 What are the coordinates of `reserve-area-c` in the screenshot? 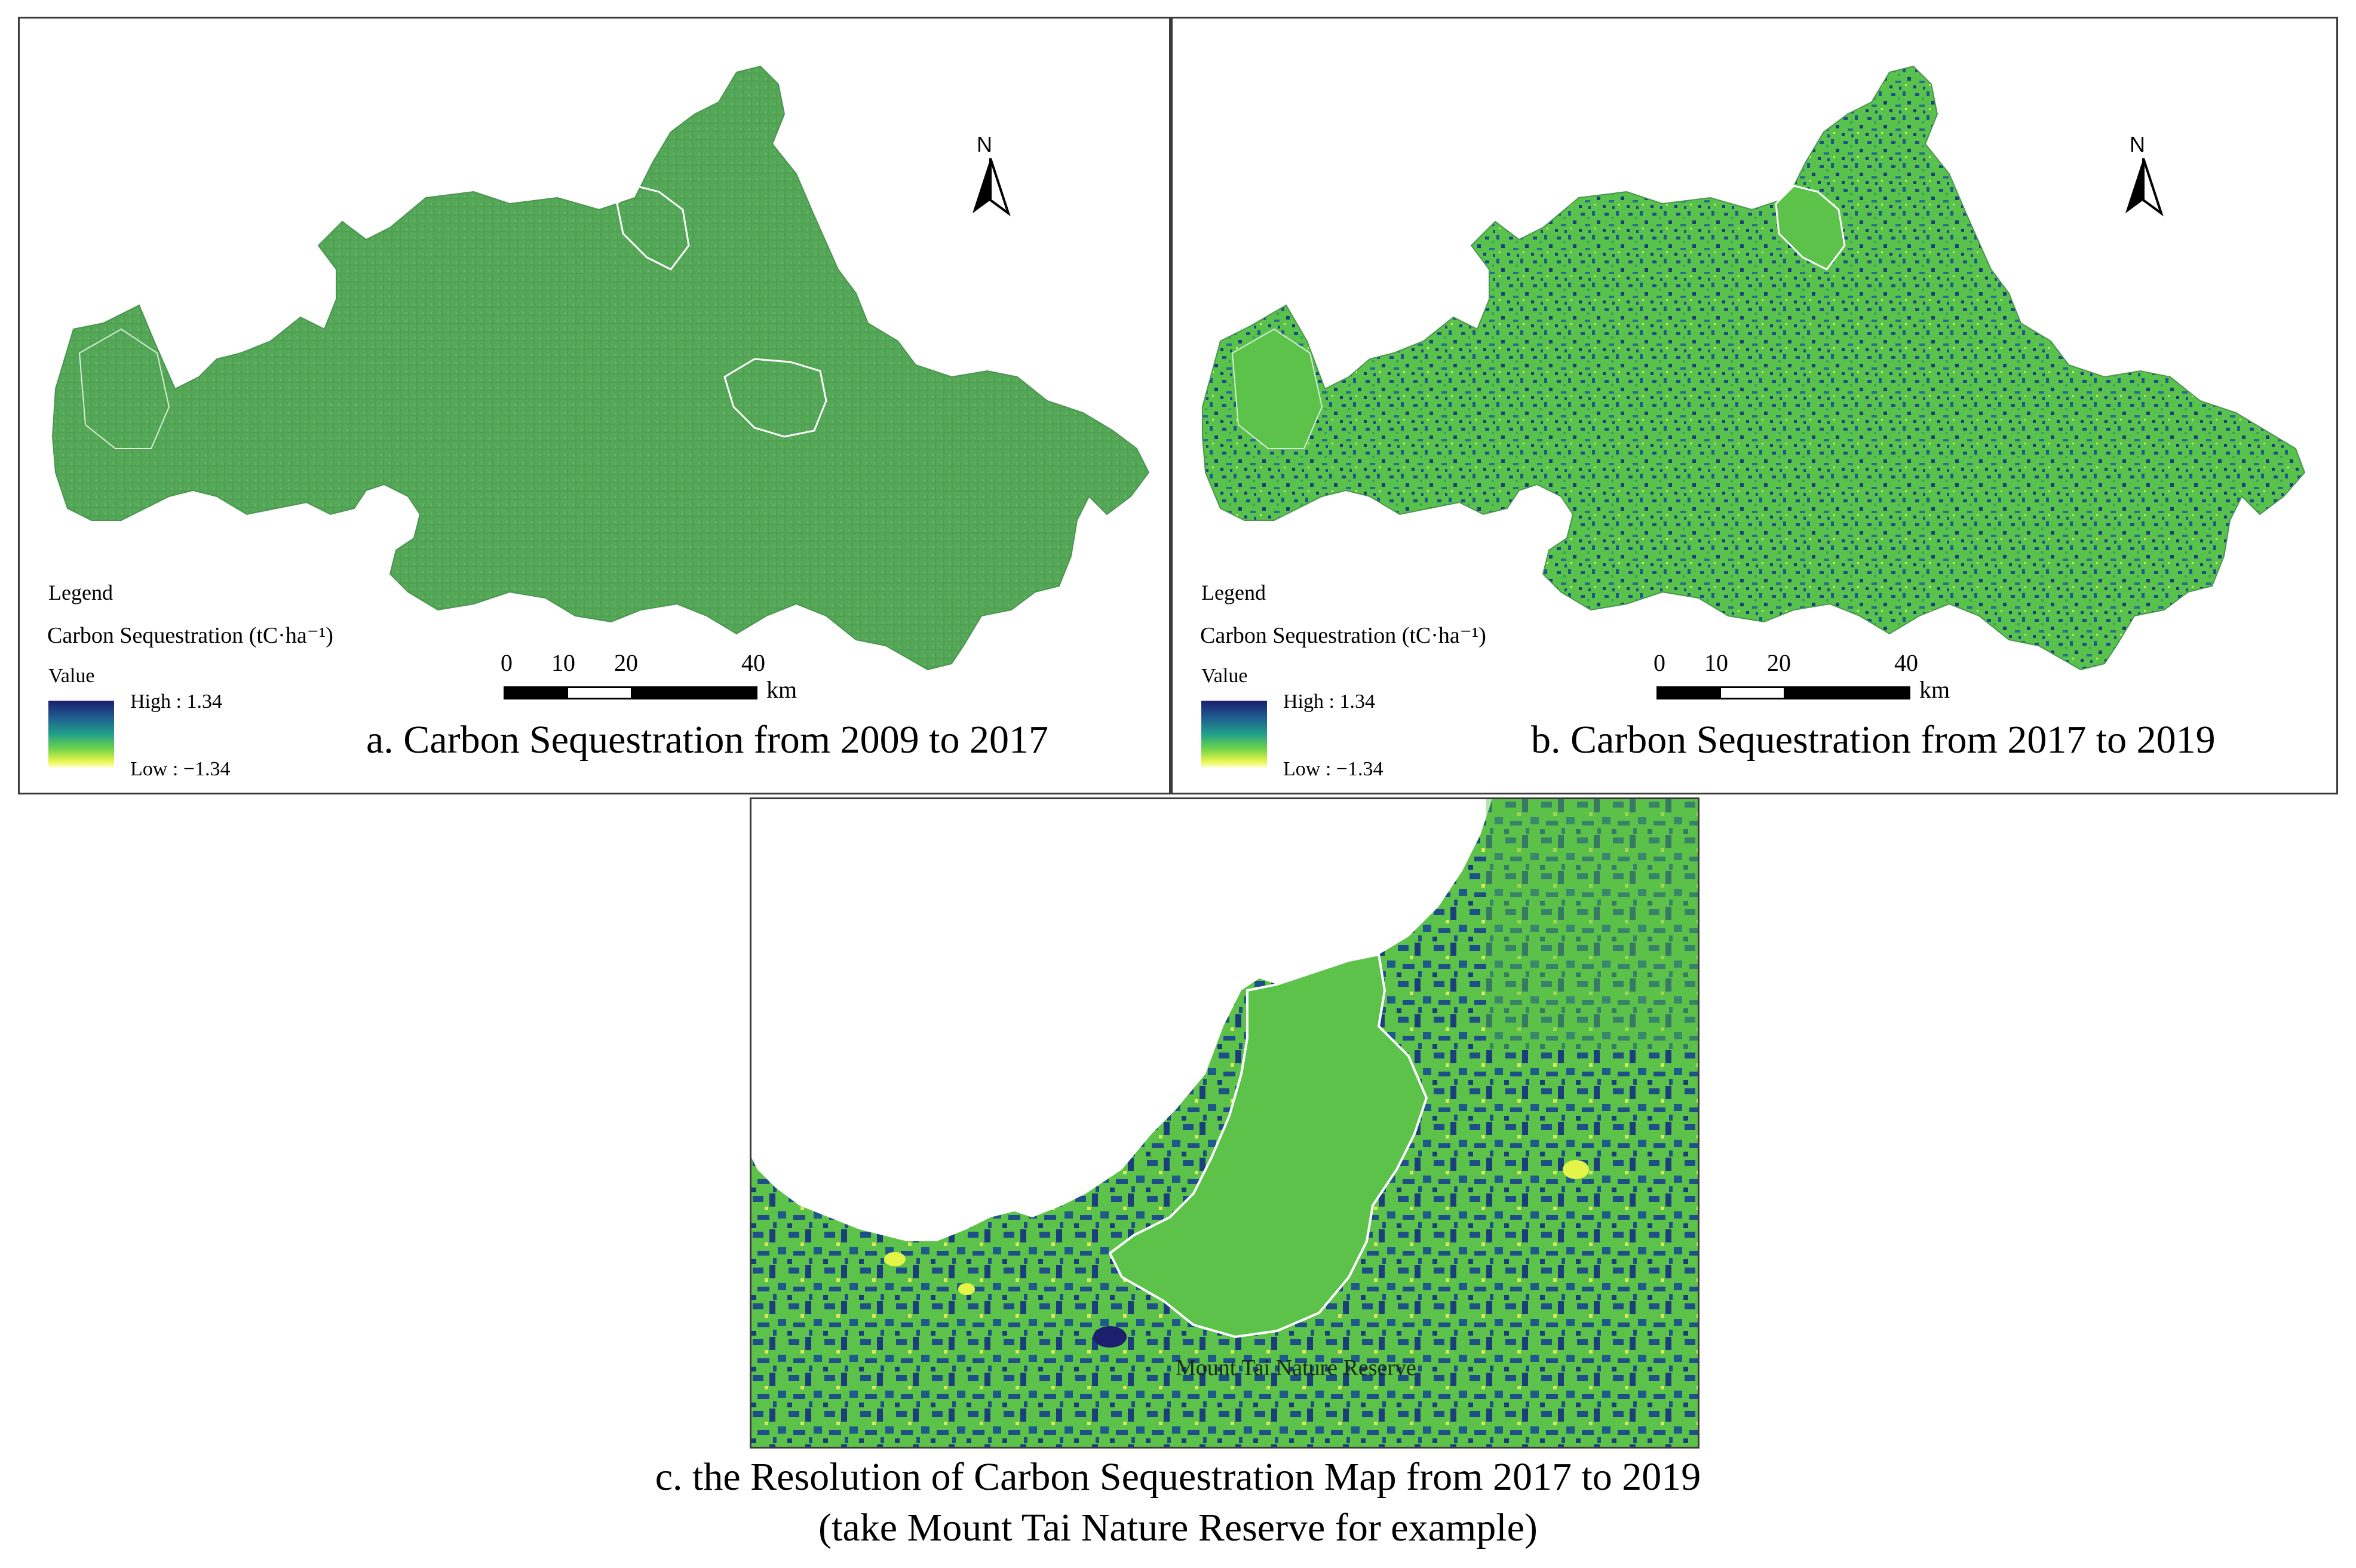 It's located at (1268, 1146).